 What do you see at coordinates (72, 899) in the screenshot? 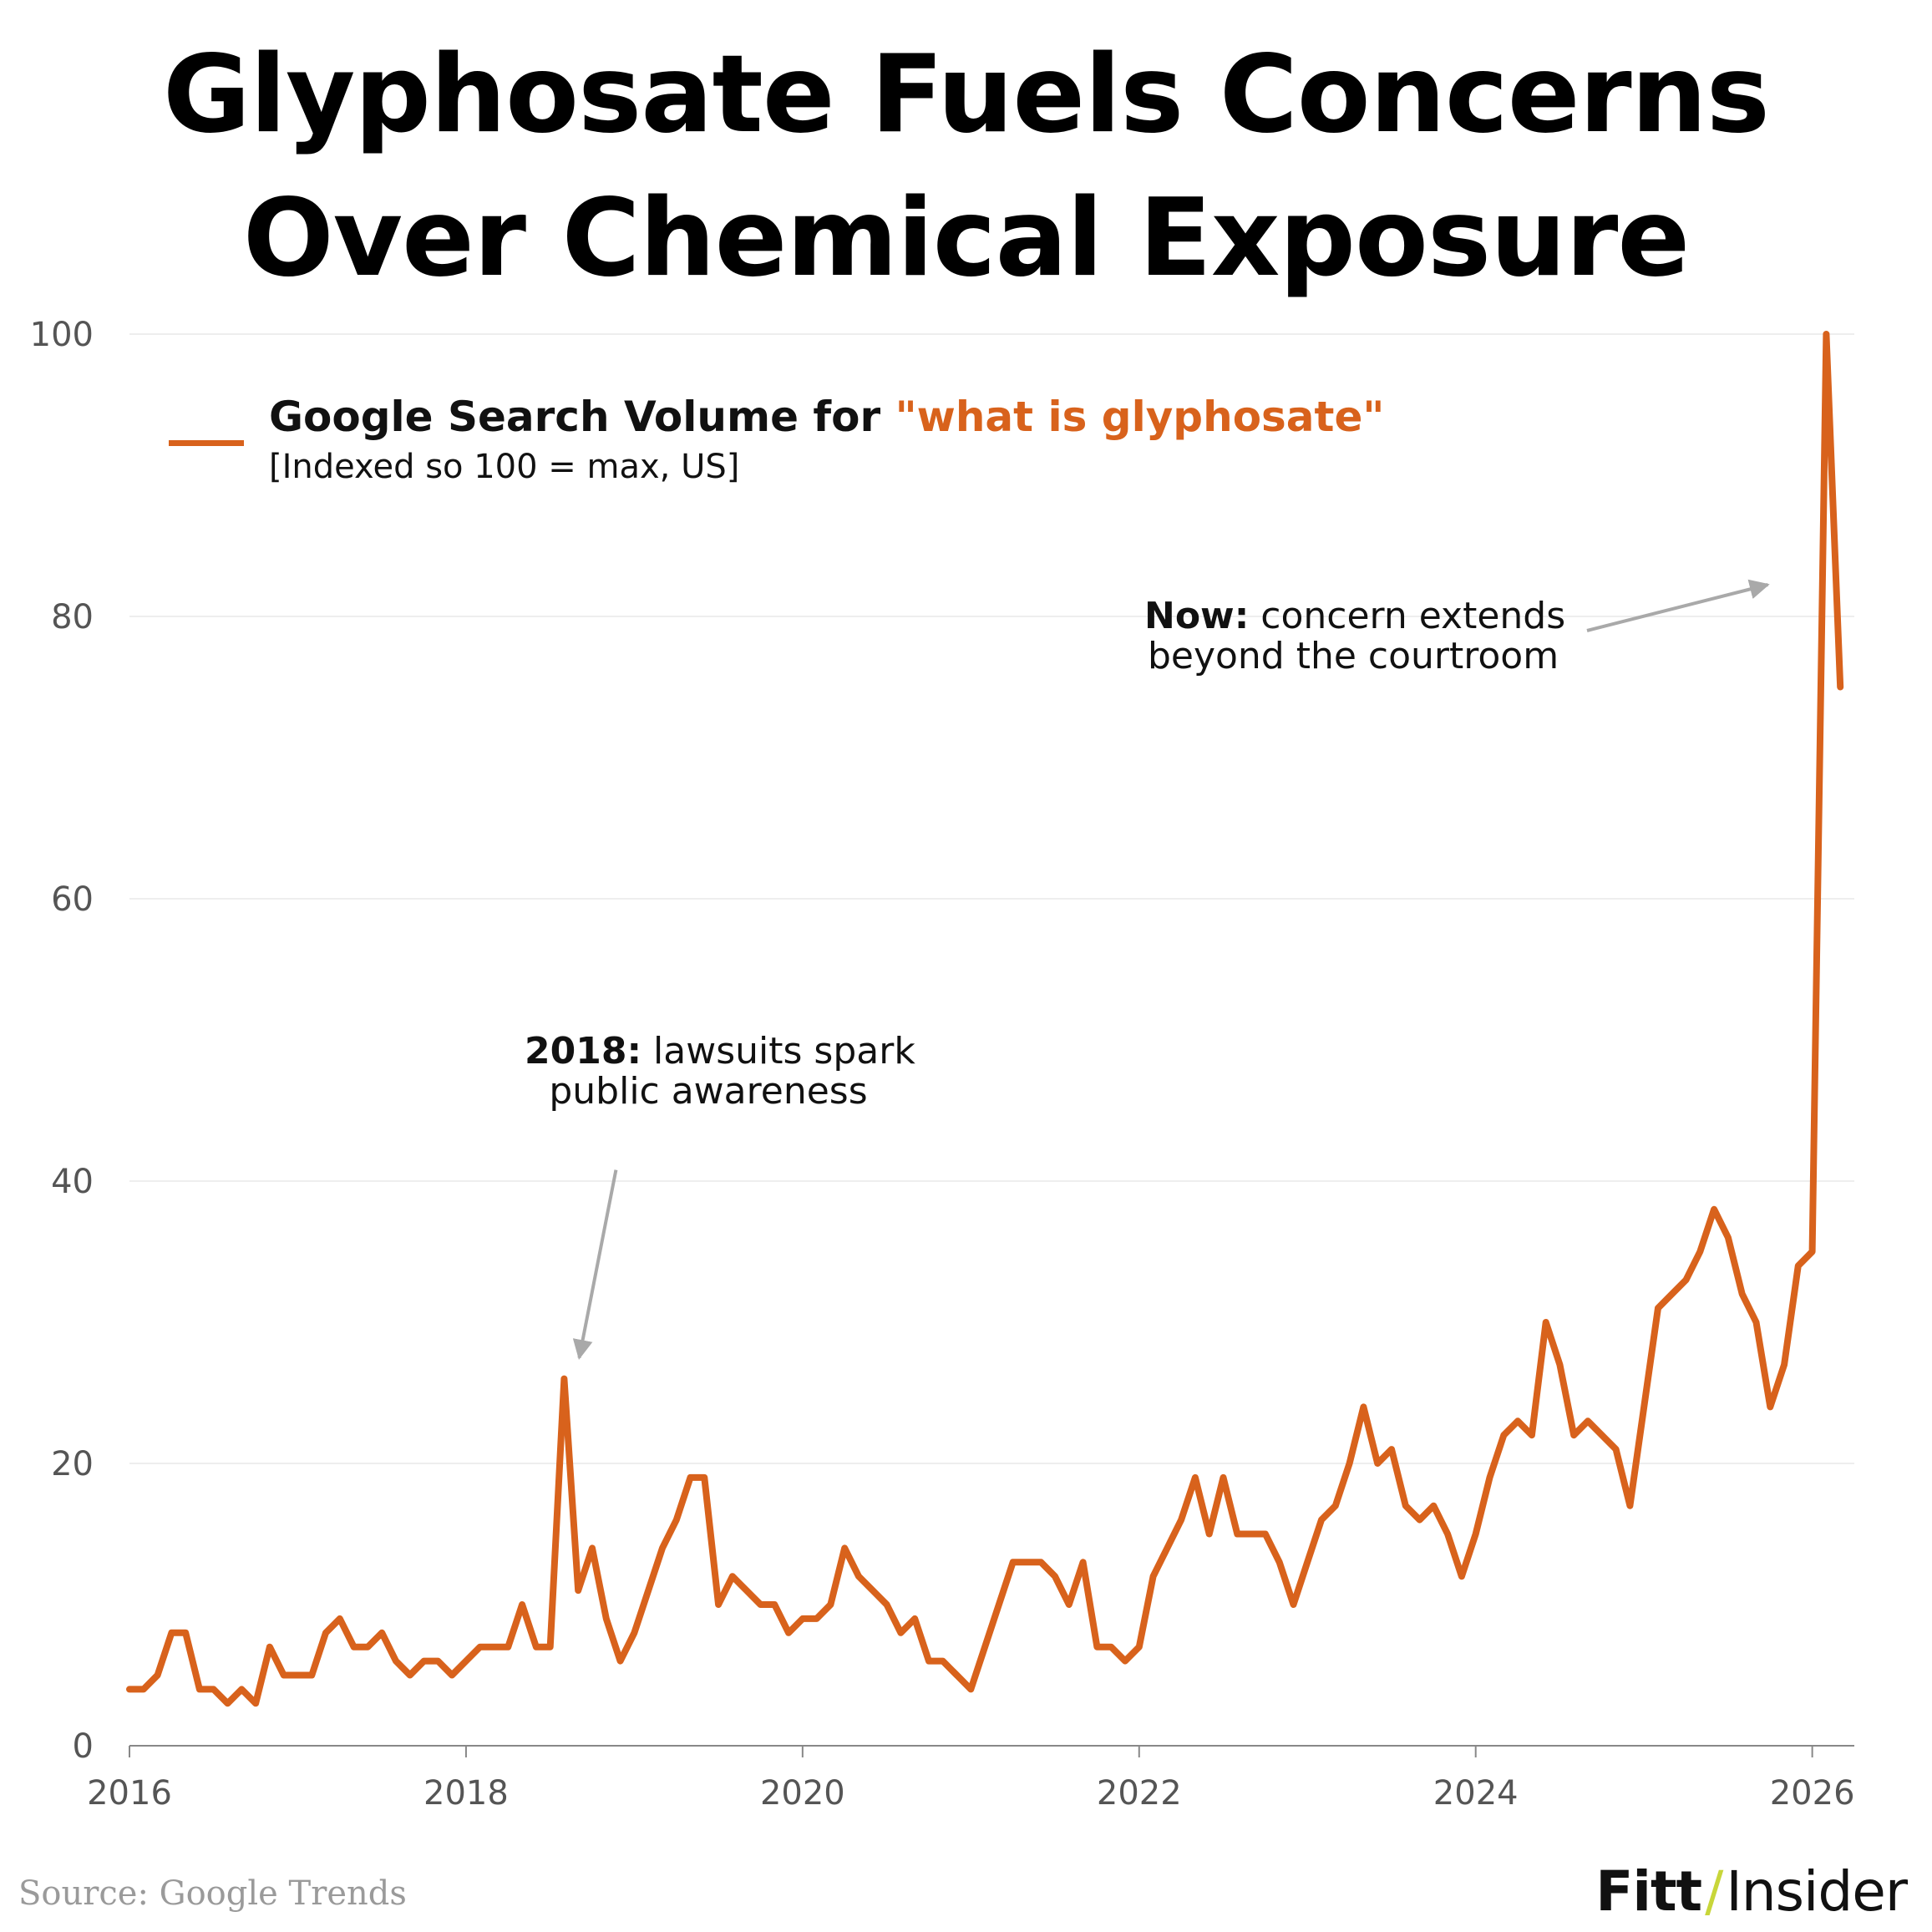
I see `y-tick-label-60: 60` at bounding box center [72, 899].